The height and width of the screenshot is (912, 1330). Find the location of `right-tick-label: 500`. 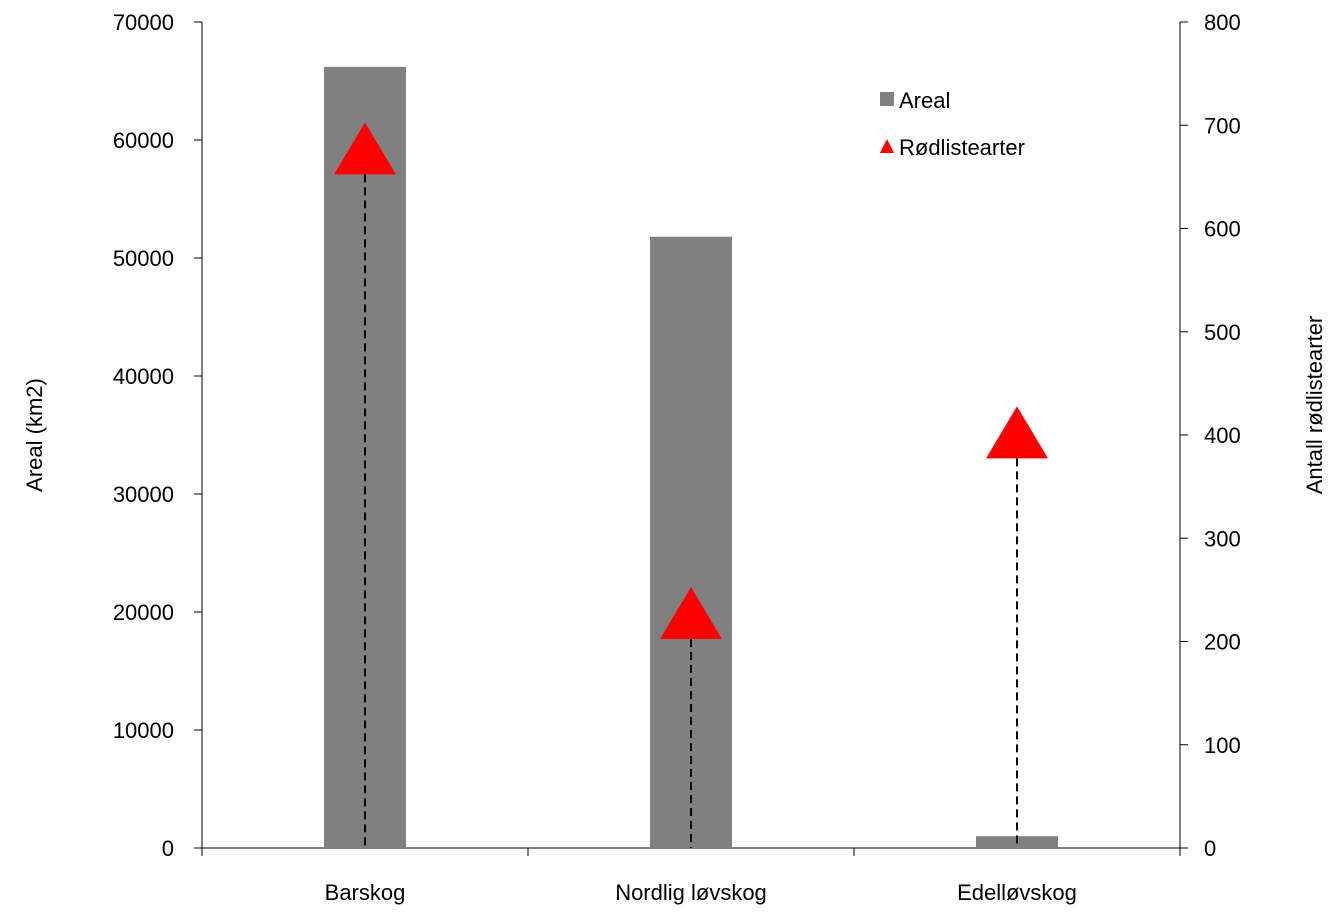

right-tick-label: 500 is located at coordinates (1222, 332).